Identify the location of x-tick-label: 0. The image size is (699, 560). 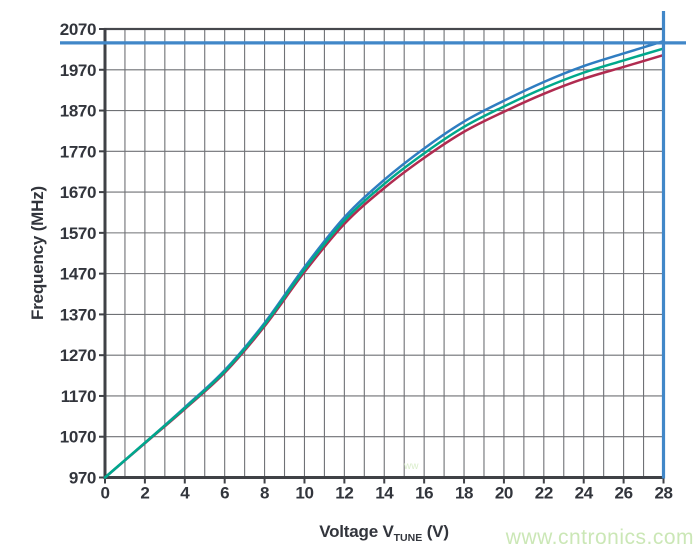
(104, 493).